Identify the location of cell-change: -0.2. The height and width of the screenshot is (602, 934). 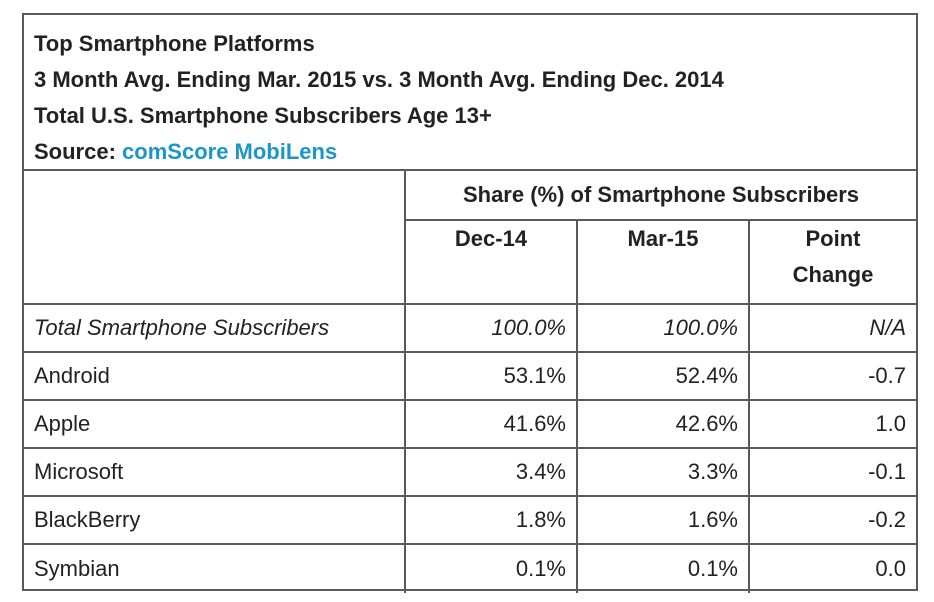
(832, 521).